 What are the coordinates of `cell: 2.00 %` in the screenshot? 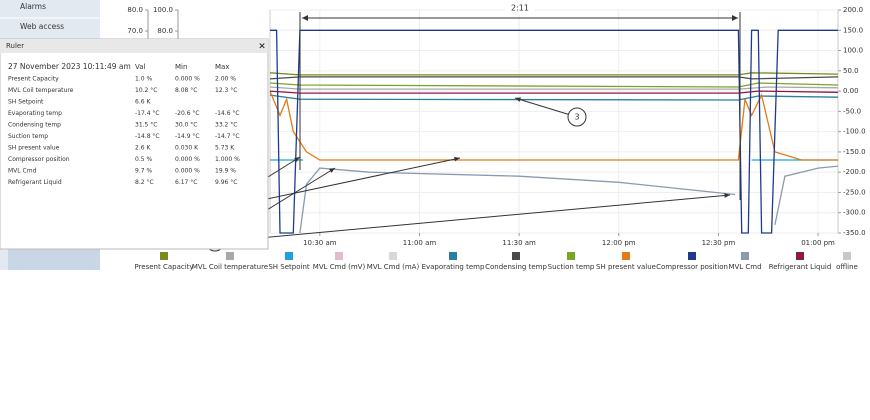 It's located at (225, 79).